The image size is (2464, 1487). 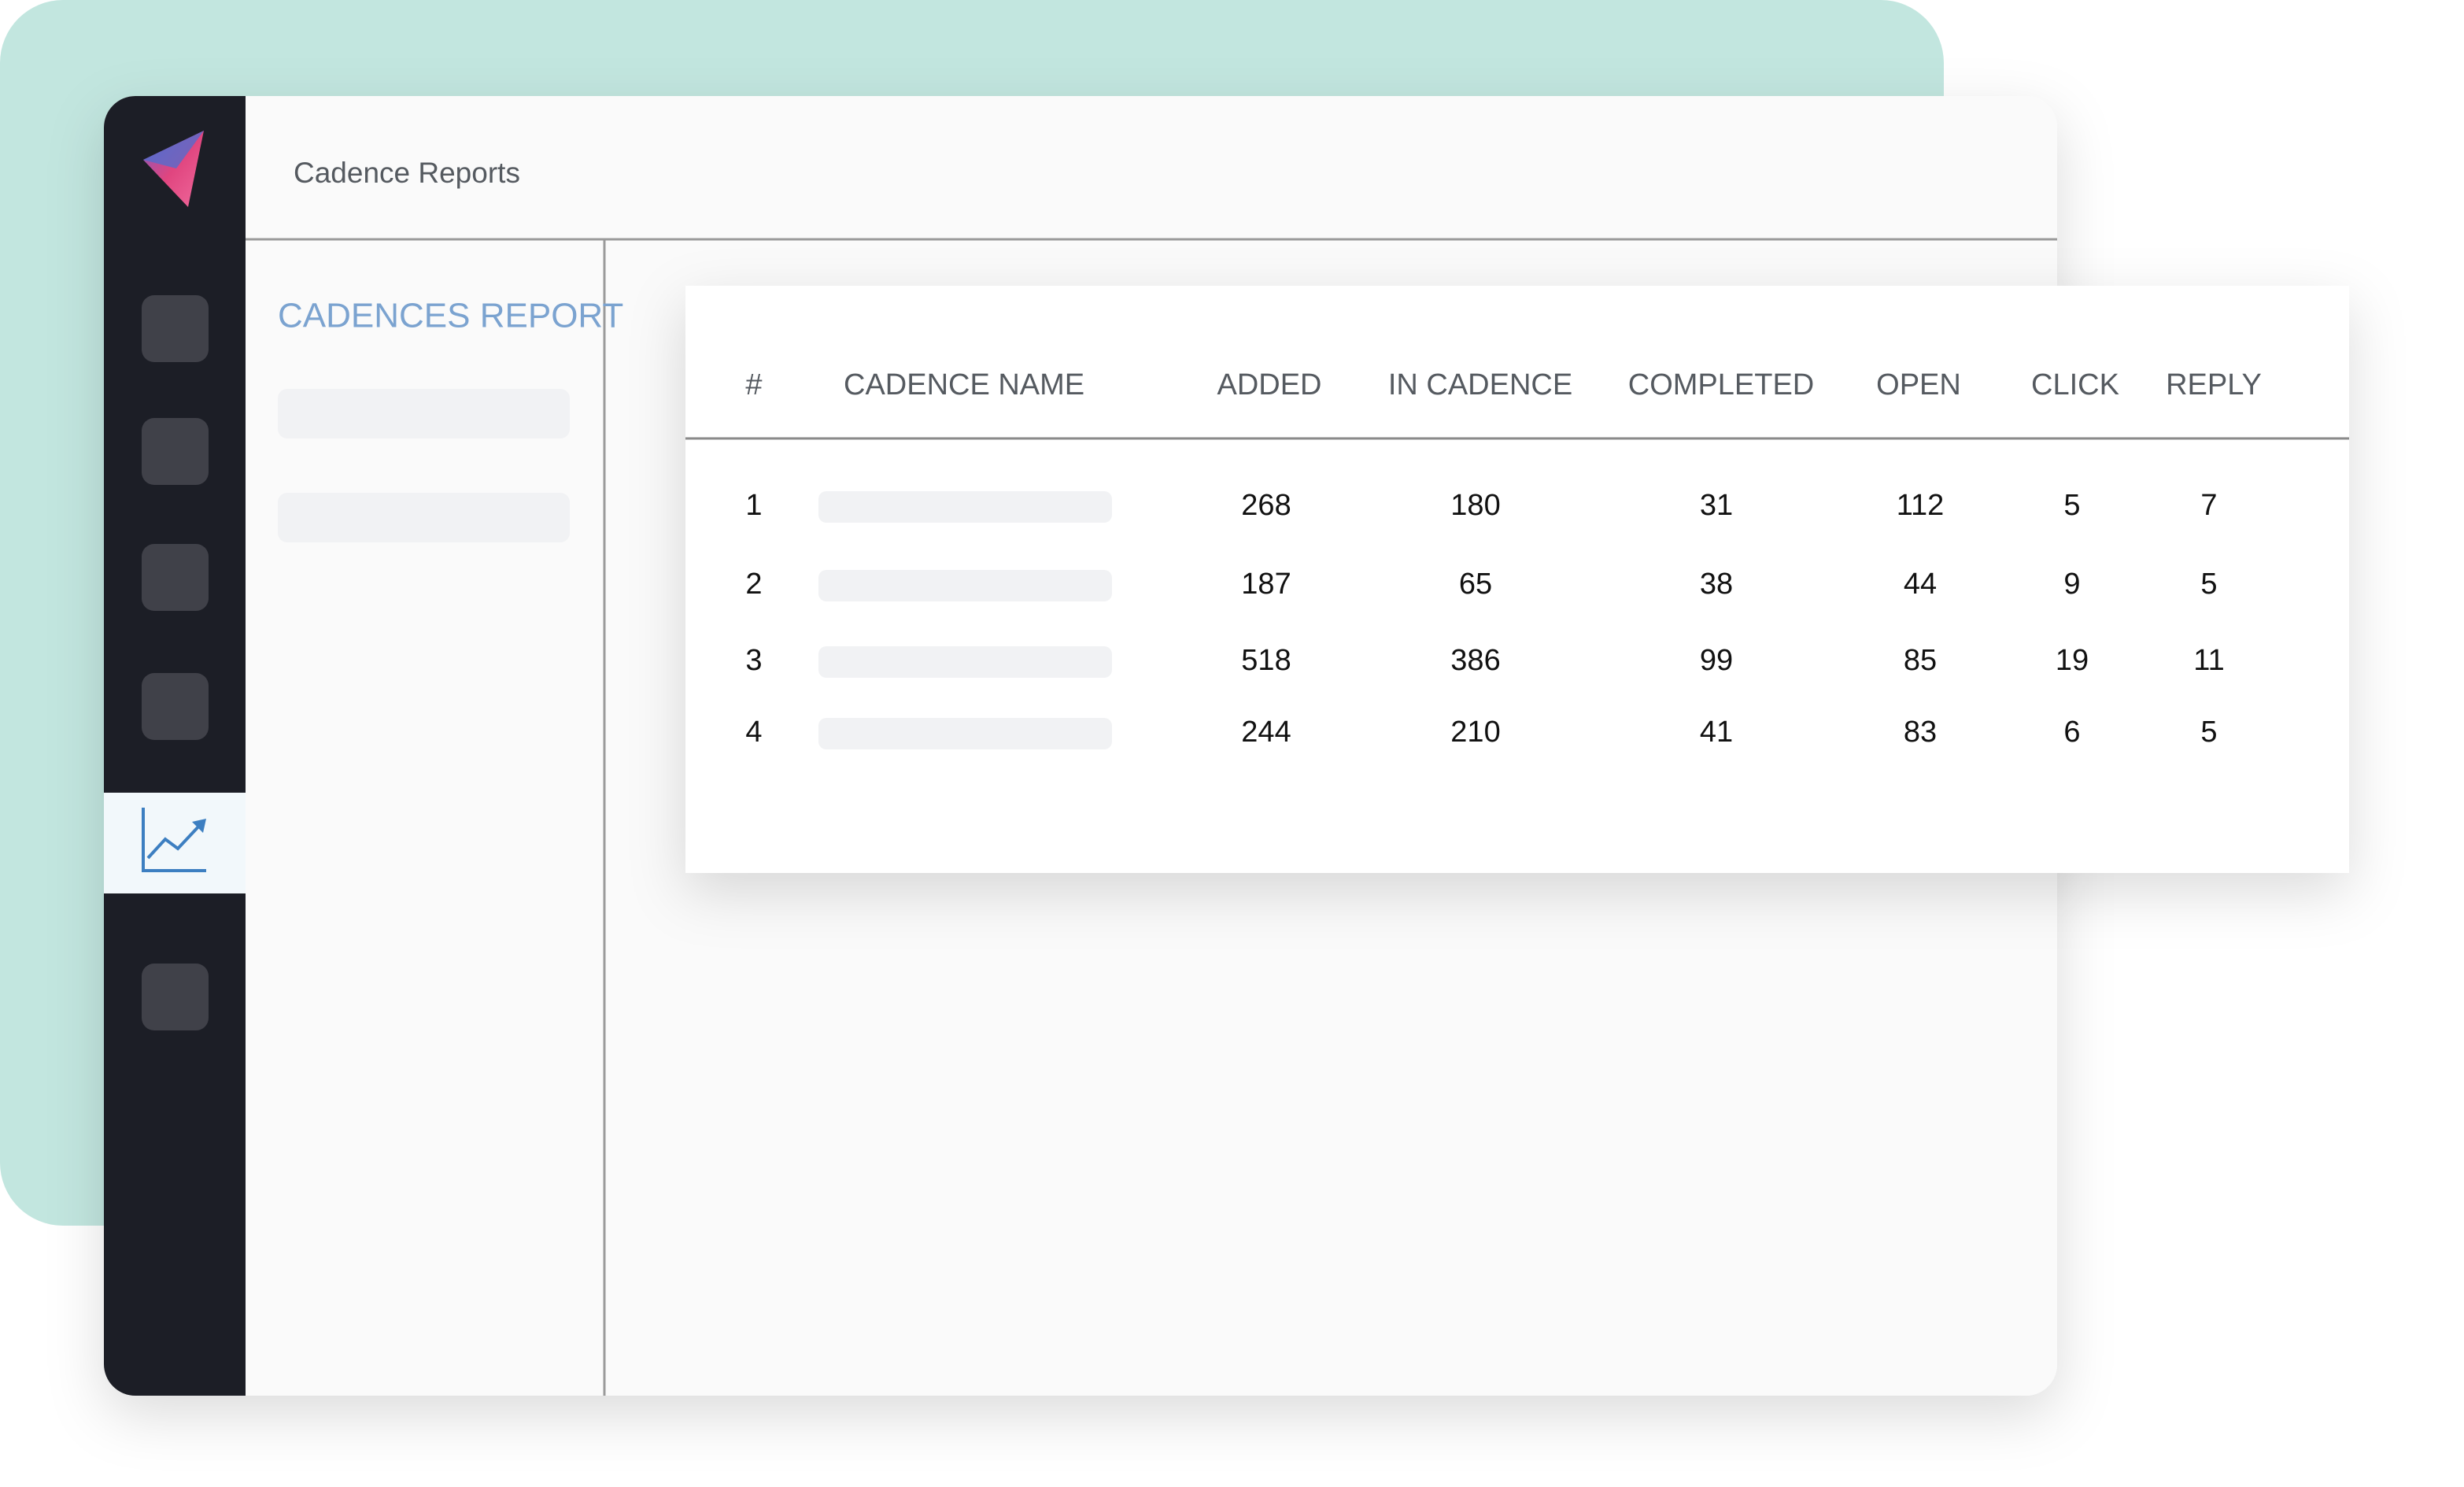 I want to click on table-cell: 518, so click(x=1266, y=661).